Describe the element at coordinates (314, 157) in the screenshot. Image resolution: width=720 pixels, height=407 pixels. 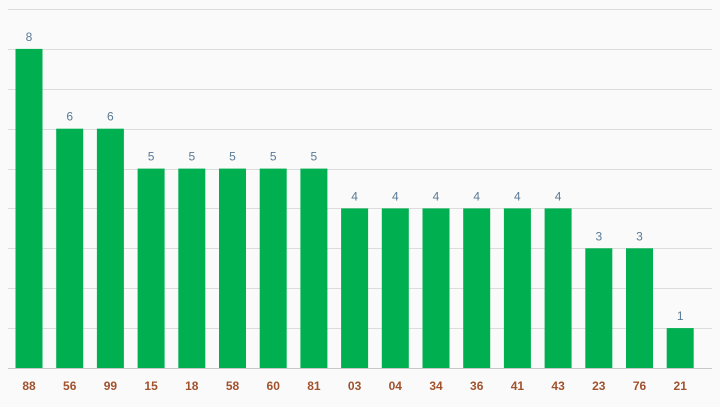
I see `value-label-81: 5` at that location.